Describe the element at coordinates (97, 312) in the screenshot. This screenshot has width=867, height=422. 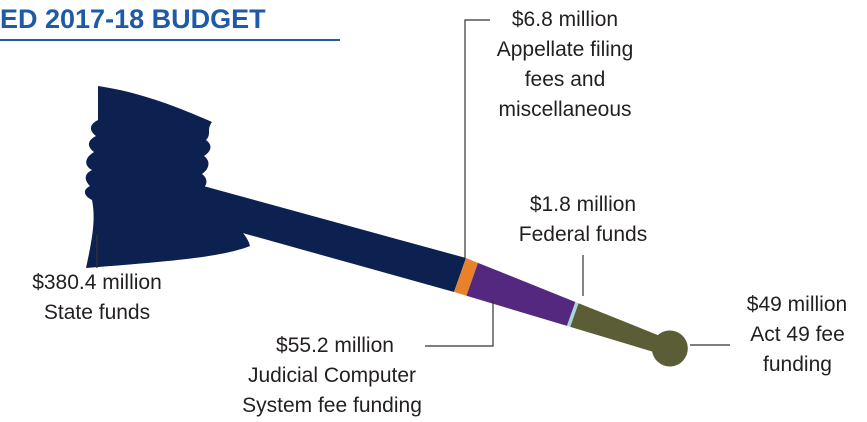
I see `category-label: State funds` at that location.